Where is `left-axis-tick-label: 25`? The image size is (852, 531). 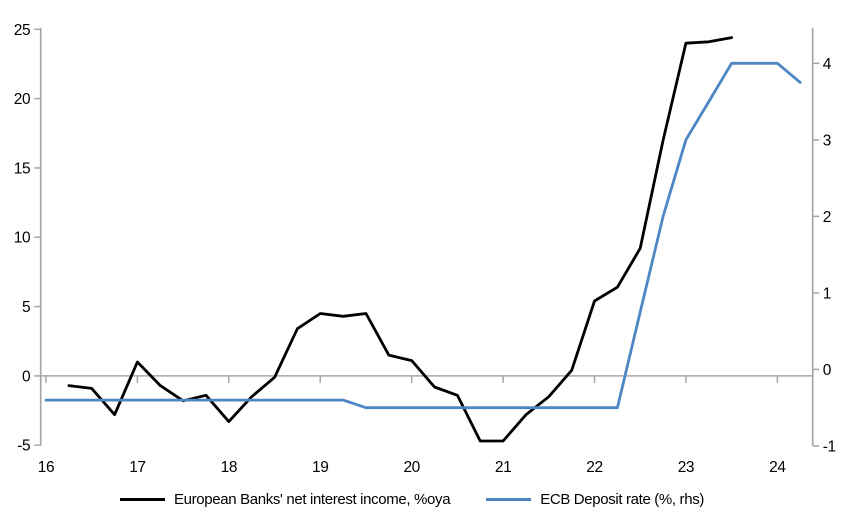 left-axis-tick-label: 25 is located at coordinates (22, 30).